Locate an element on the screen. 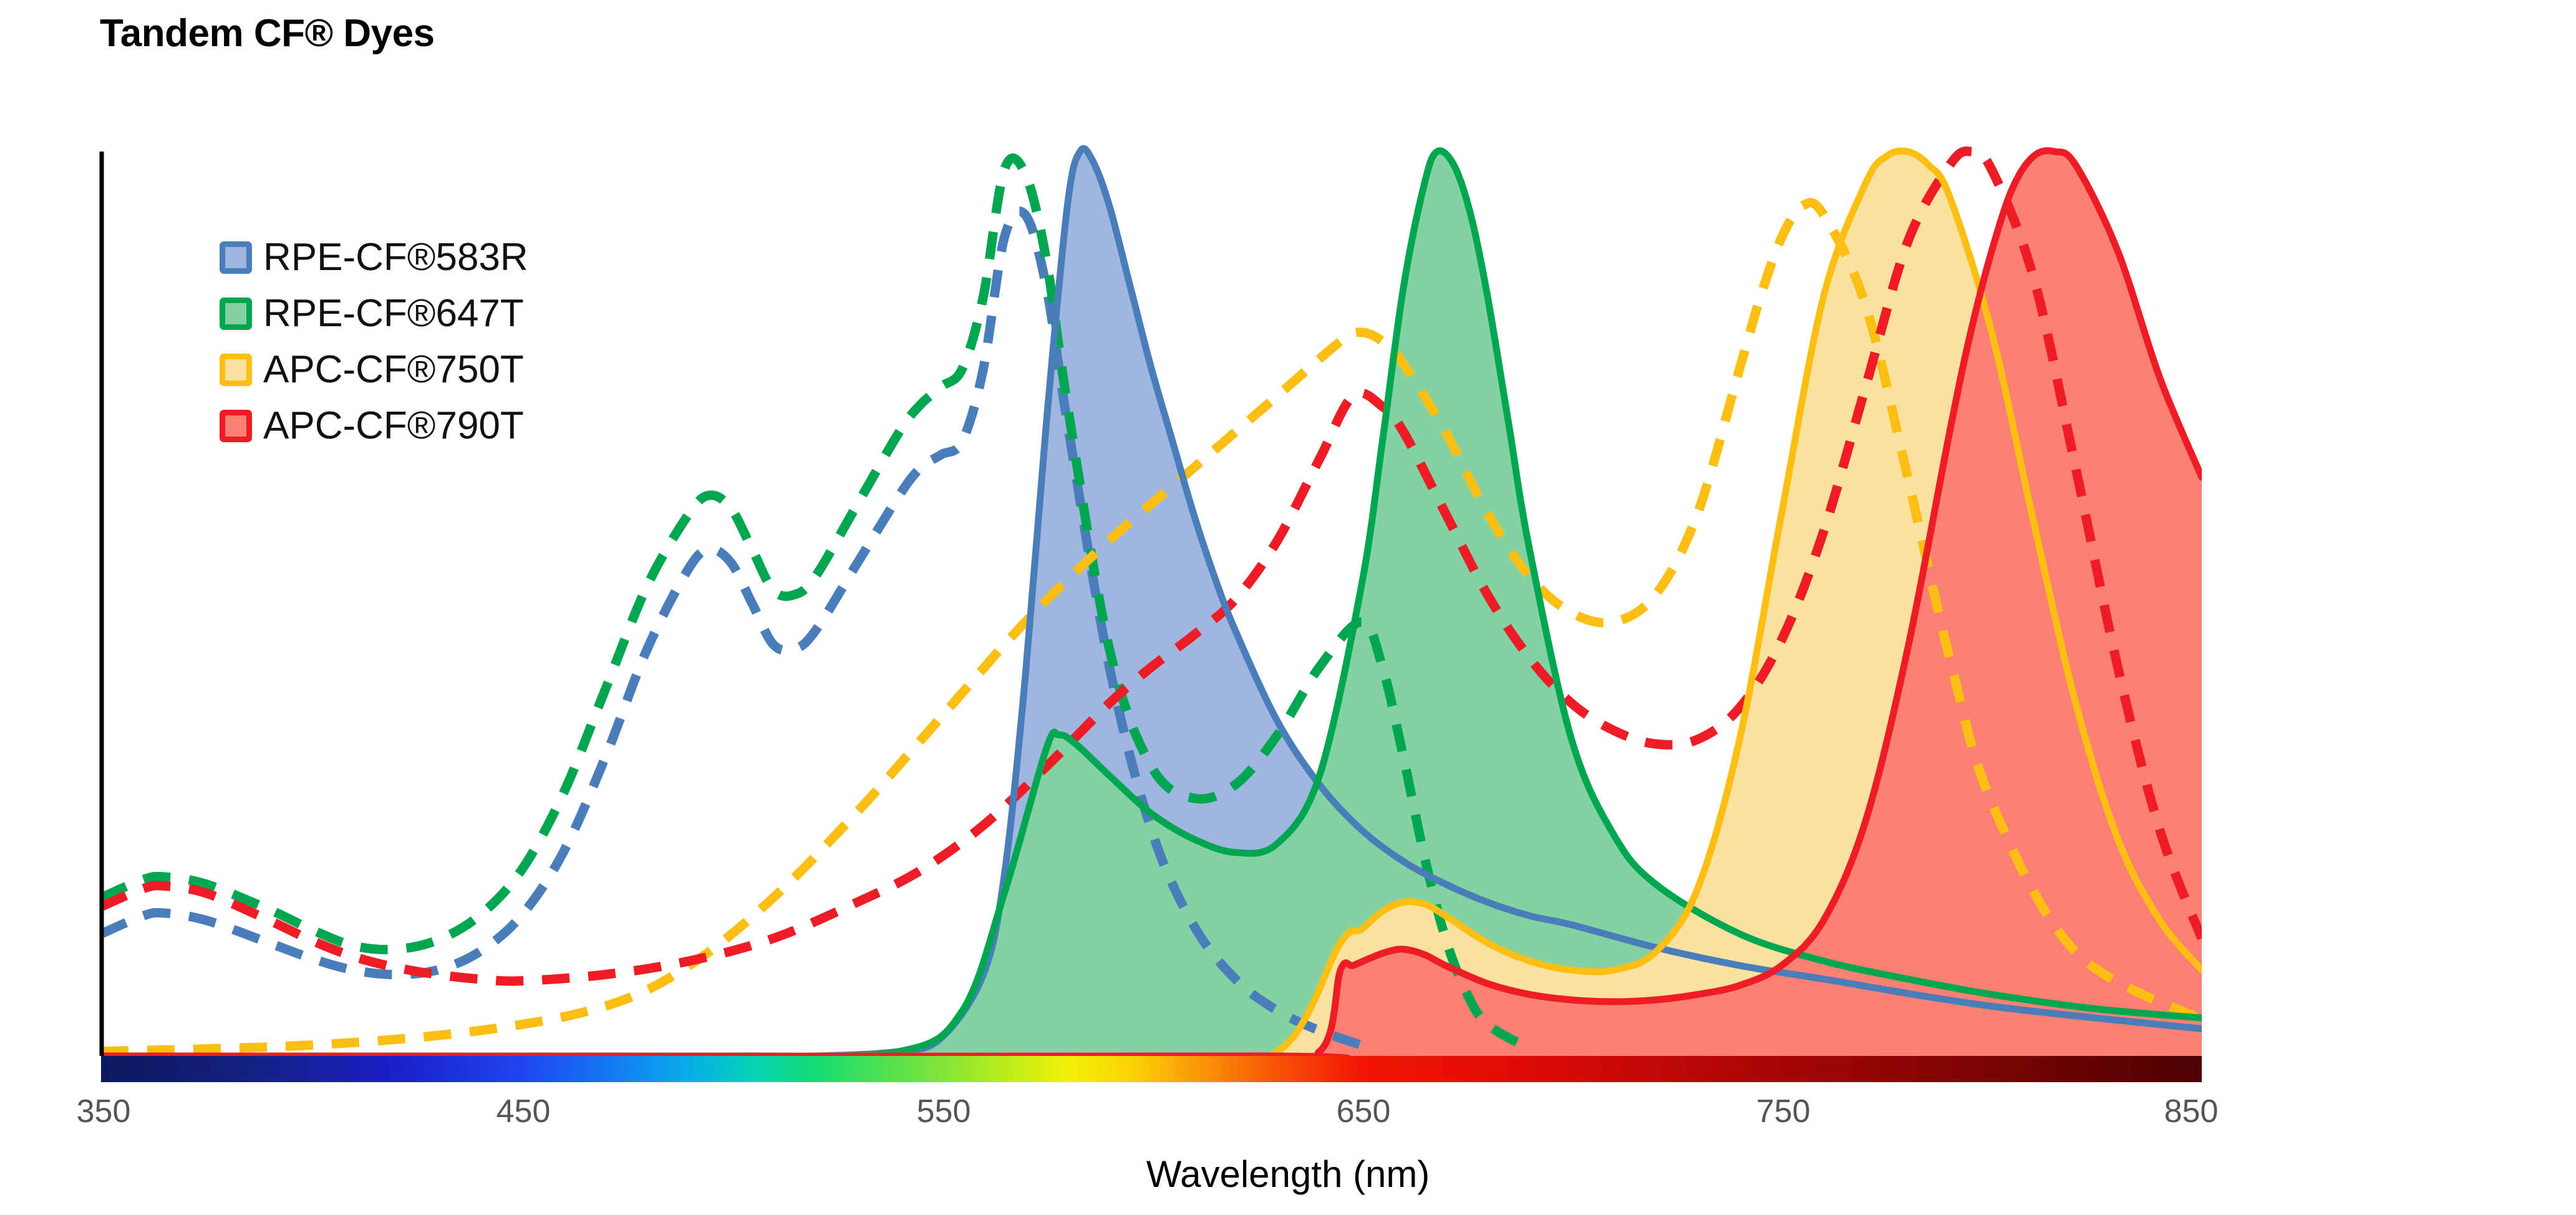  visible-spectrum-bar is located at coordinates (1151, 1069).